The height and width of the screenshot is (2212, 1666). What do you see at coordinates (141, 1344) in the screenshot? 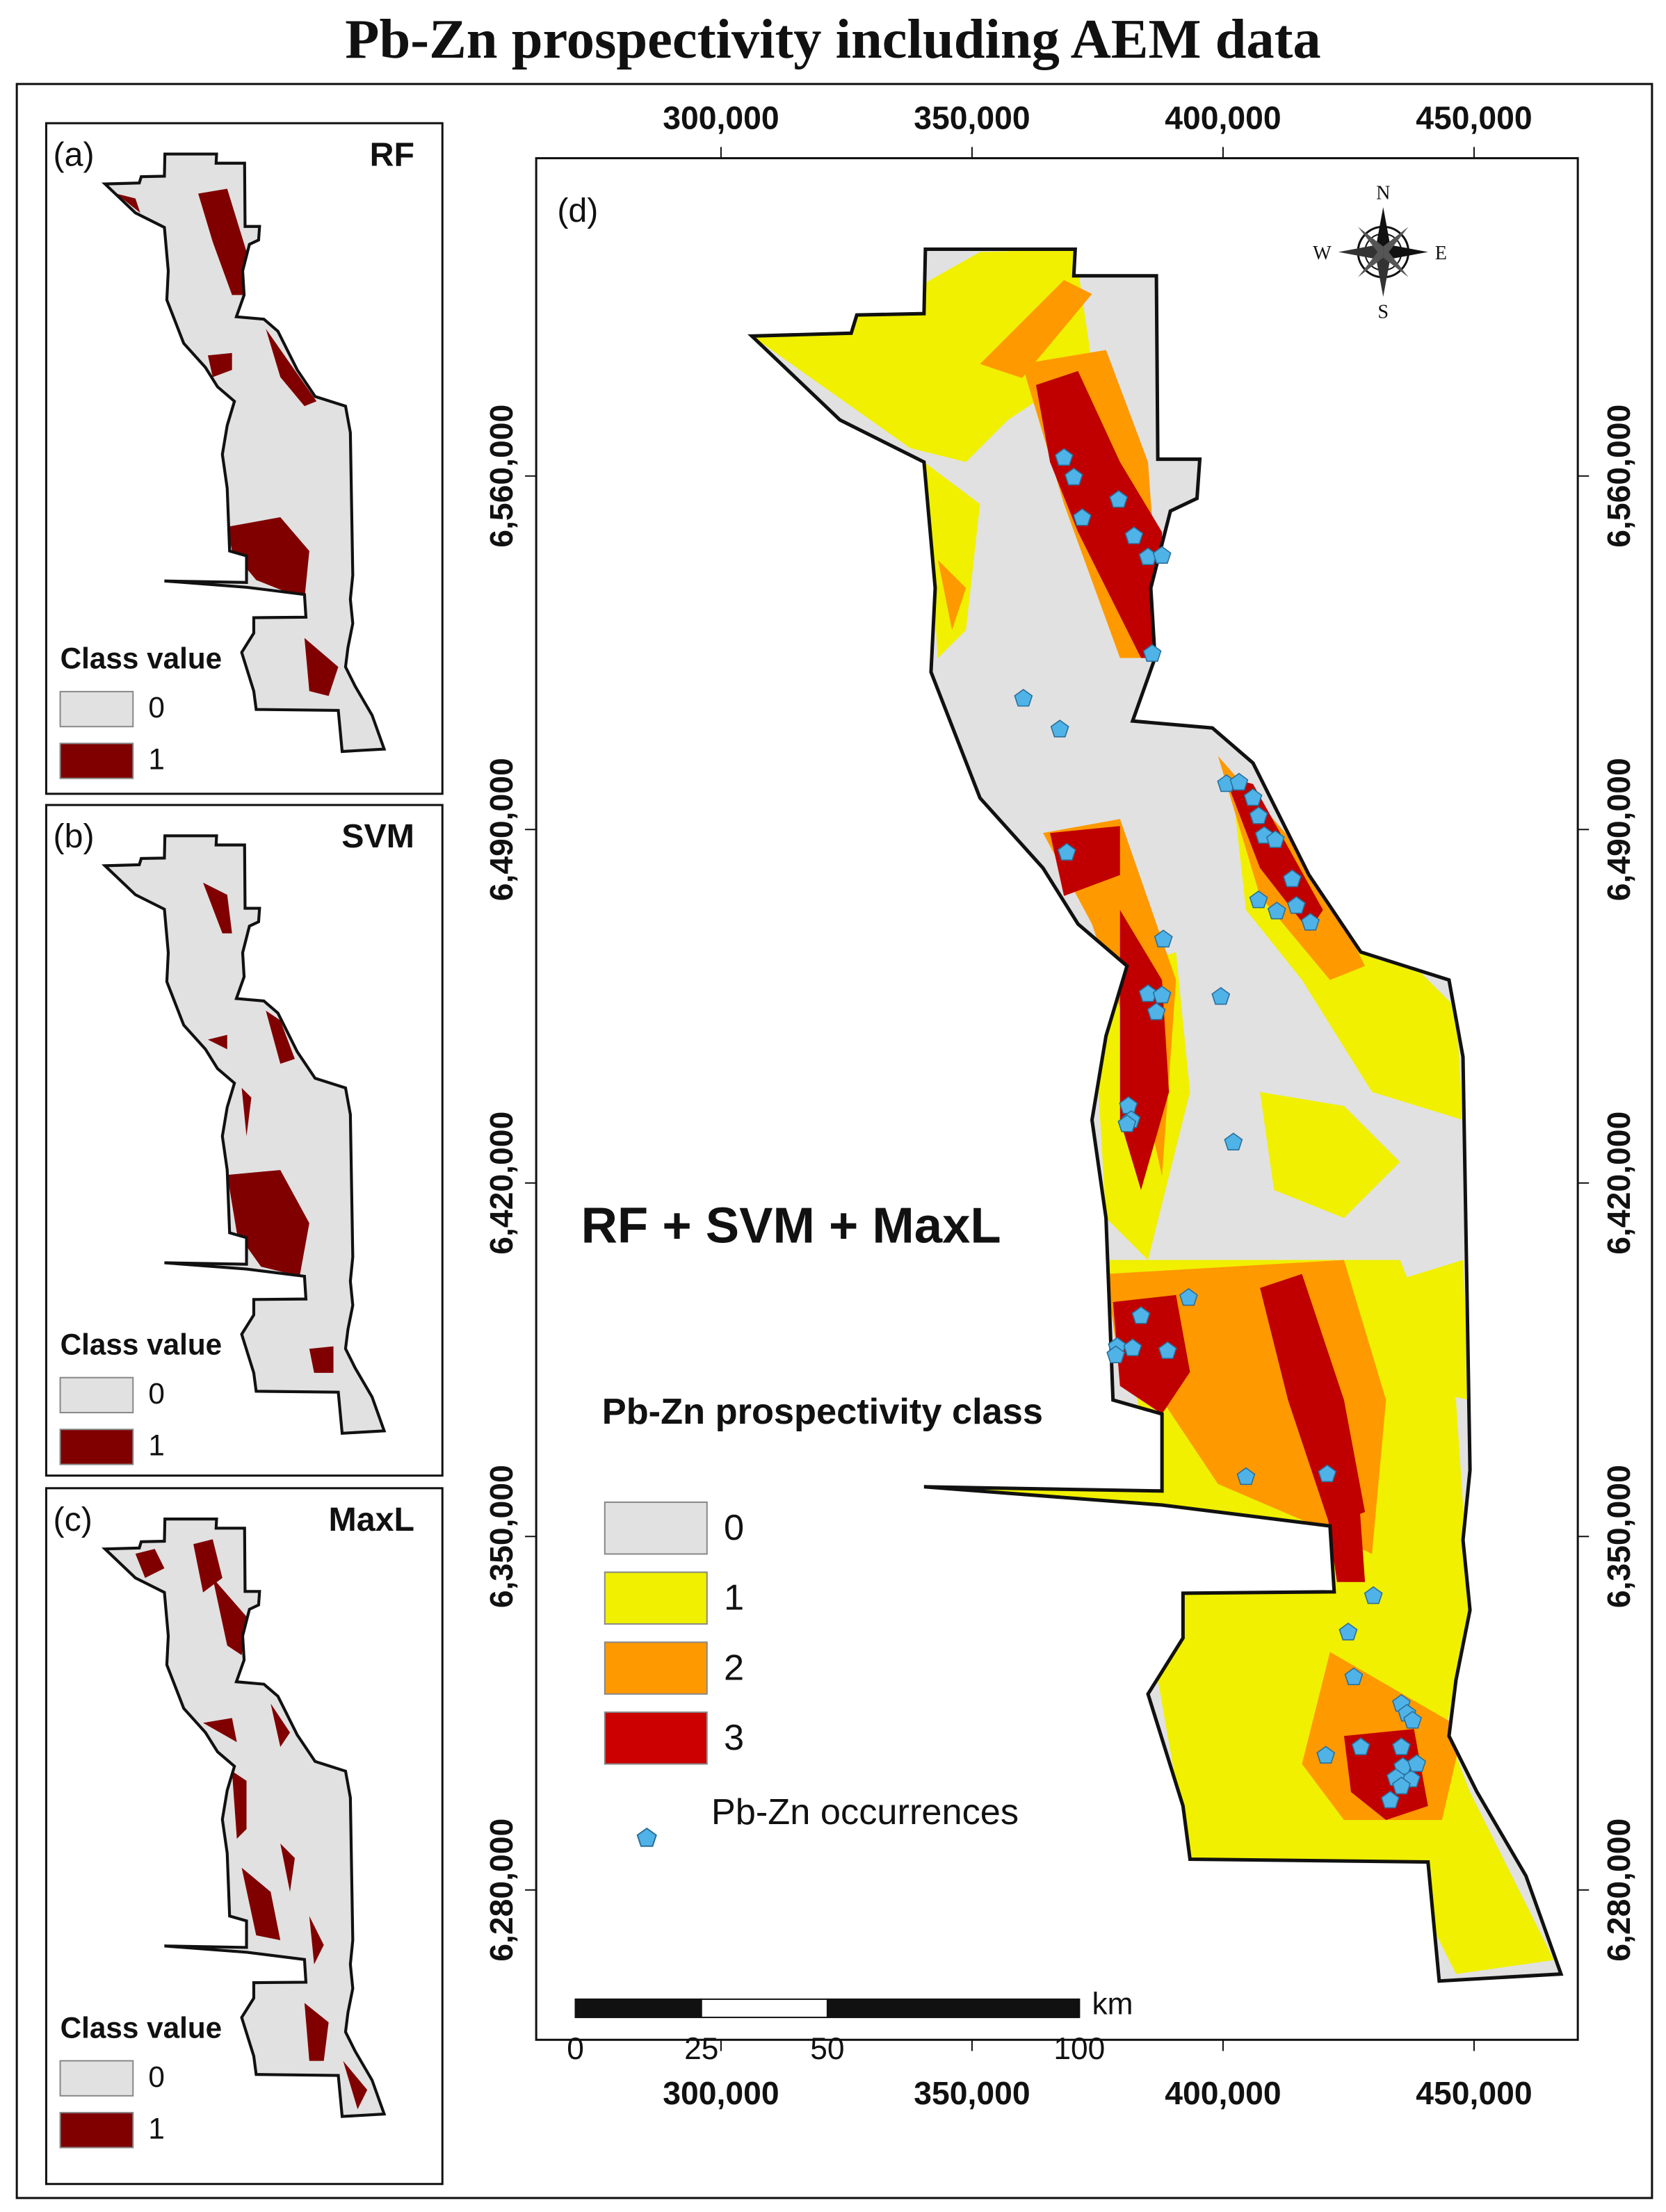
I see `legend-title: Class value` at bounding box center [141, 1344].